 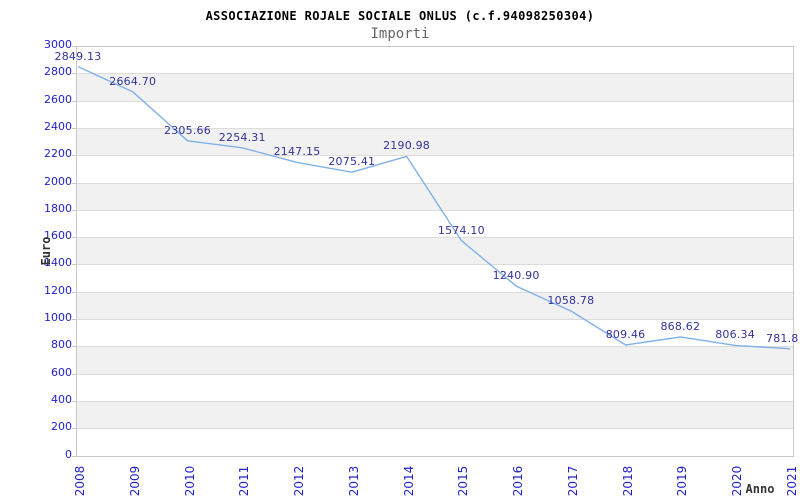 I want to click on x-tick-label: 2008, so click(x=80, y=481).